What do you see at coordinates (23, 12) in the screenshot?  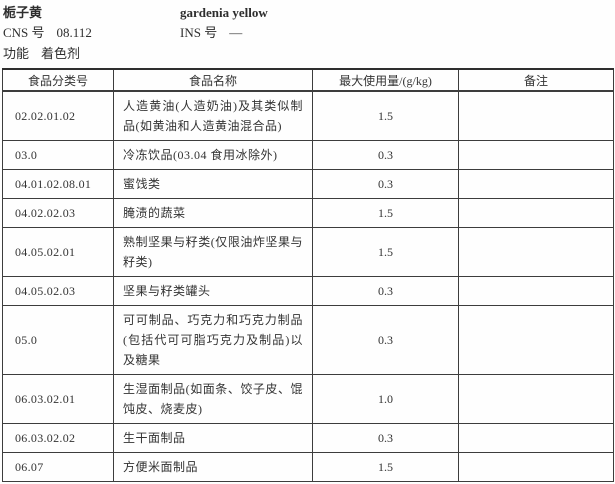 I see `additive-name-cn: 栀子黄` at bounding box center [23, 12].